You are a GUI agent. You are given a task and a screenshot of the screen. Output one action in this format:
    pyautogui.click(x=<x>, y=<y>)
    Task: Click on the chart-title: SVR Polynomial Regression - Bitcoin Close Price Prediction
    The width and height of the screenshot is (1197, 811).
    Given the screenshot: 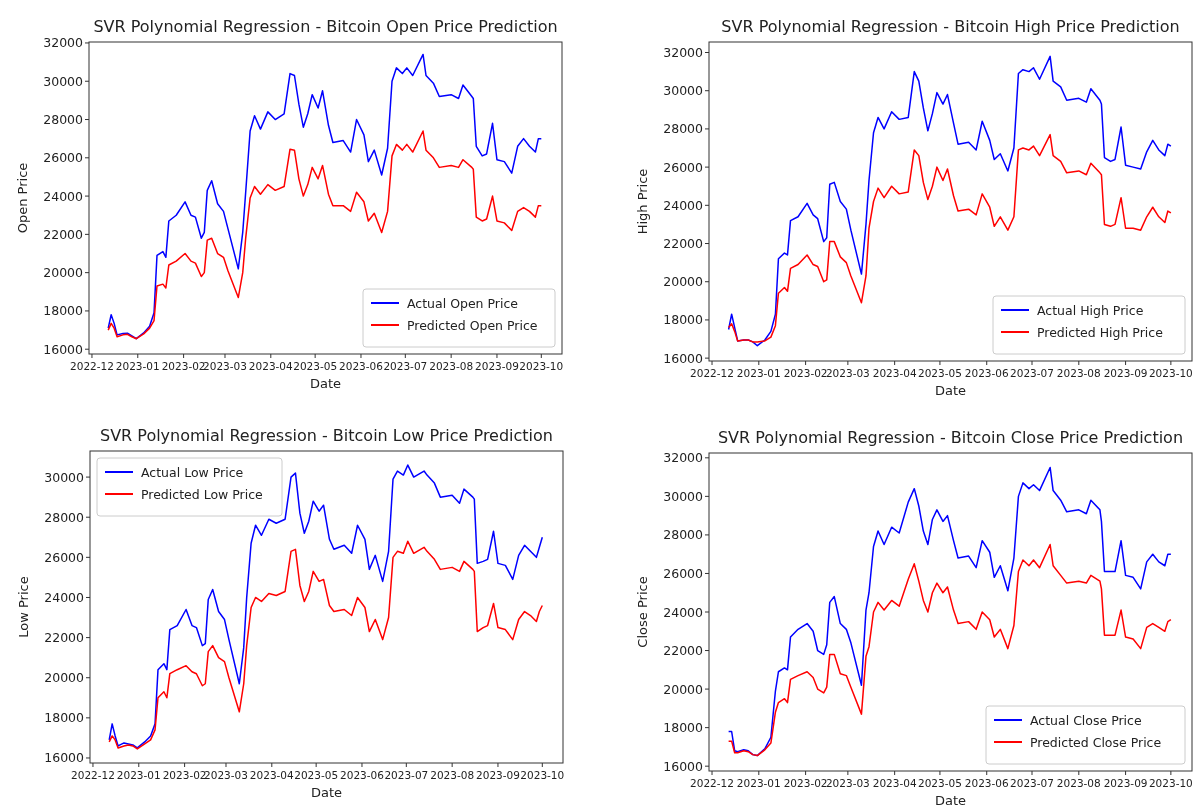 What is the action you would take?
    pyautogui.click(x=950, y=437)
    